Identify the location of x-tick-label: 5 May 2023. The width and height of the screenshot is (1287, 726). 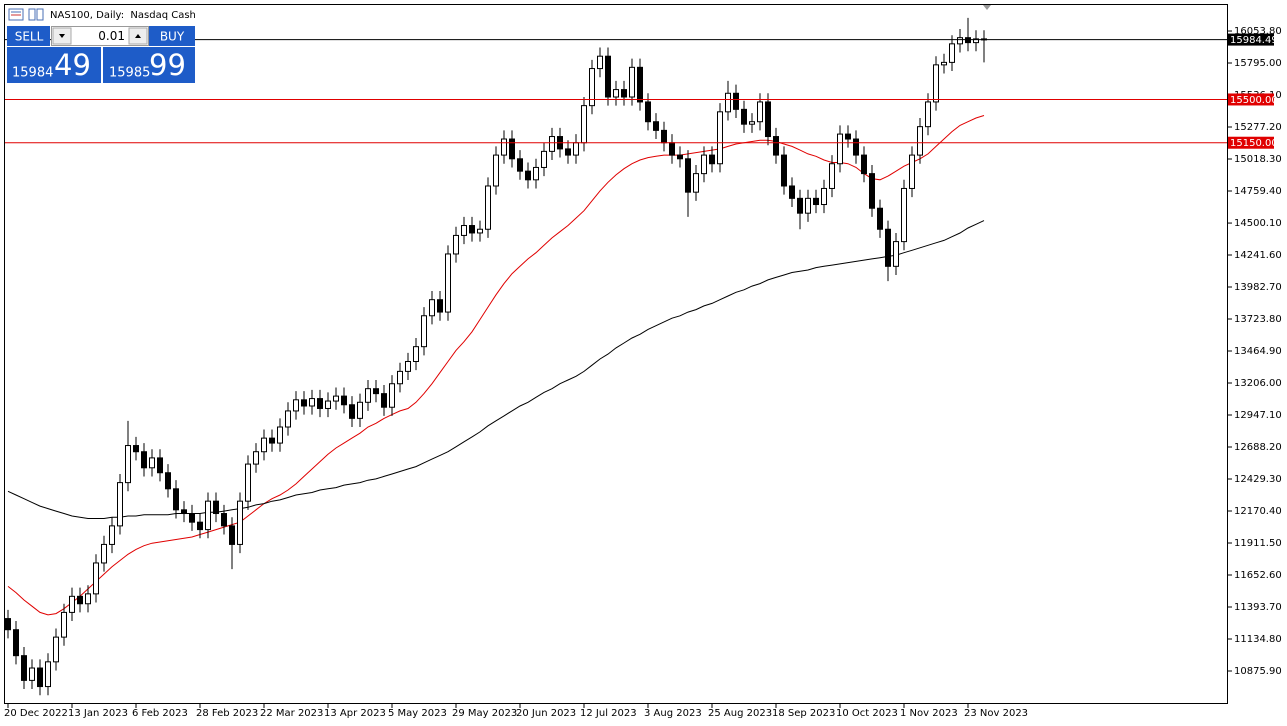
(417, 713).